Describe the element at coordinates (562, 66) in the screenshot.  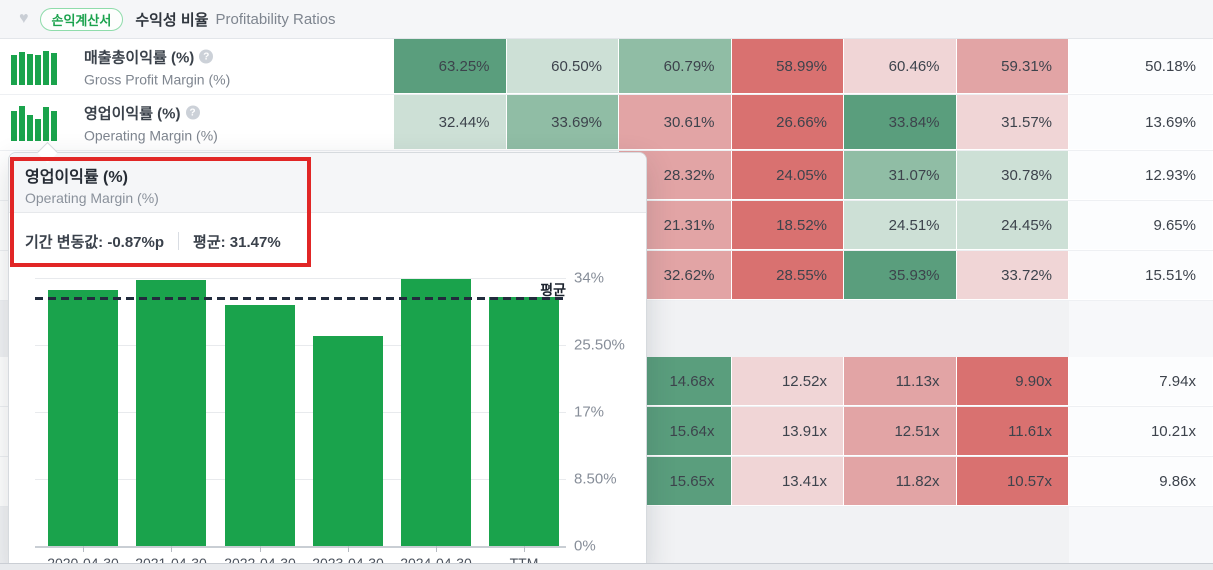
I see `heatmap-cell: 60.50%` at that location.